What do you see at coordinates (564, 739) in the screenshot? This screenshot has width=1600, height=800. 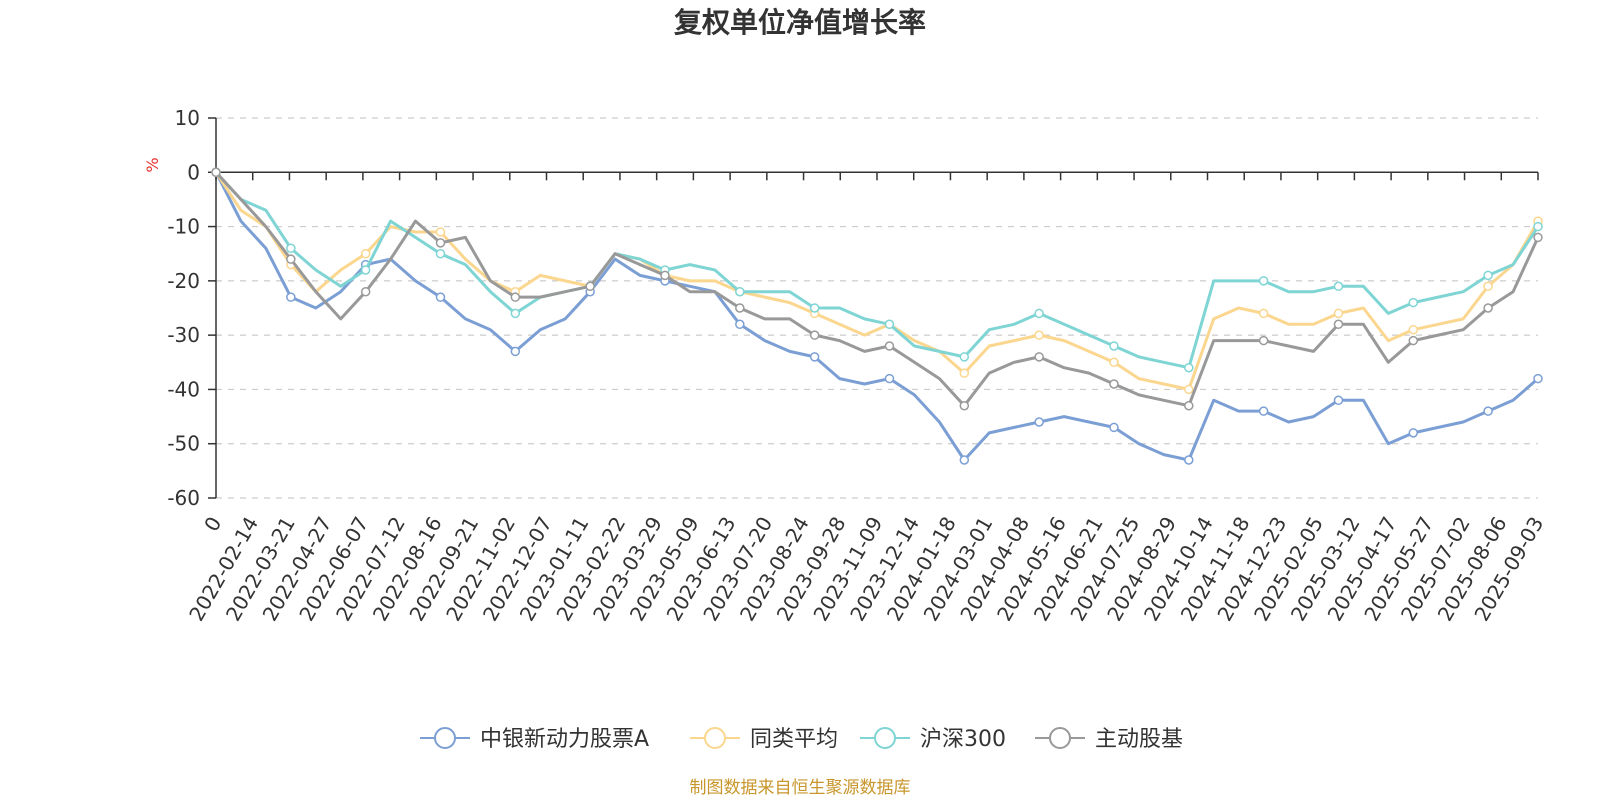 I see `legend-label: 中银新动力股票A` at bounding box center [564, 739].